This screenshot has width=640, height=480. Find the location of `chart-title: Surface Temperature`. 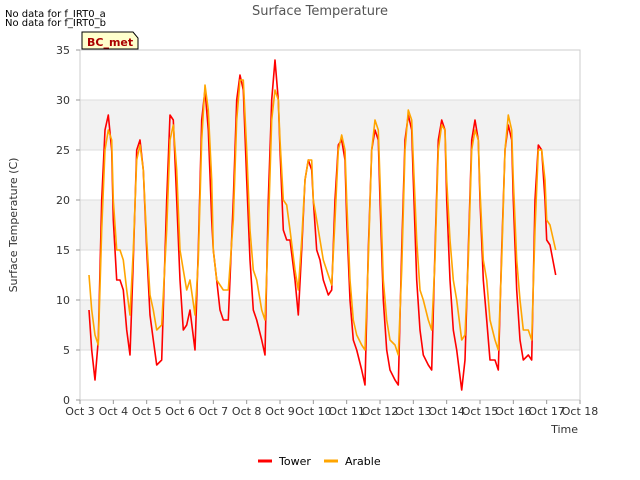

chart-title: Surface Temperature is located at coordinates (320, 11).